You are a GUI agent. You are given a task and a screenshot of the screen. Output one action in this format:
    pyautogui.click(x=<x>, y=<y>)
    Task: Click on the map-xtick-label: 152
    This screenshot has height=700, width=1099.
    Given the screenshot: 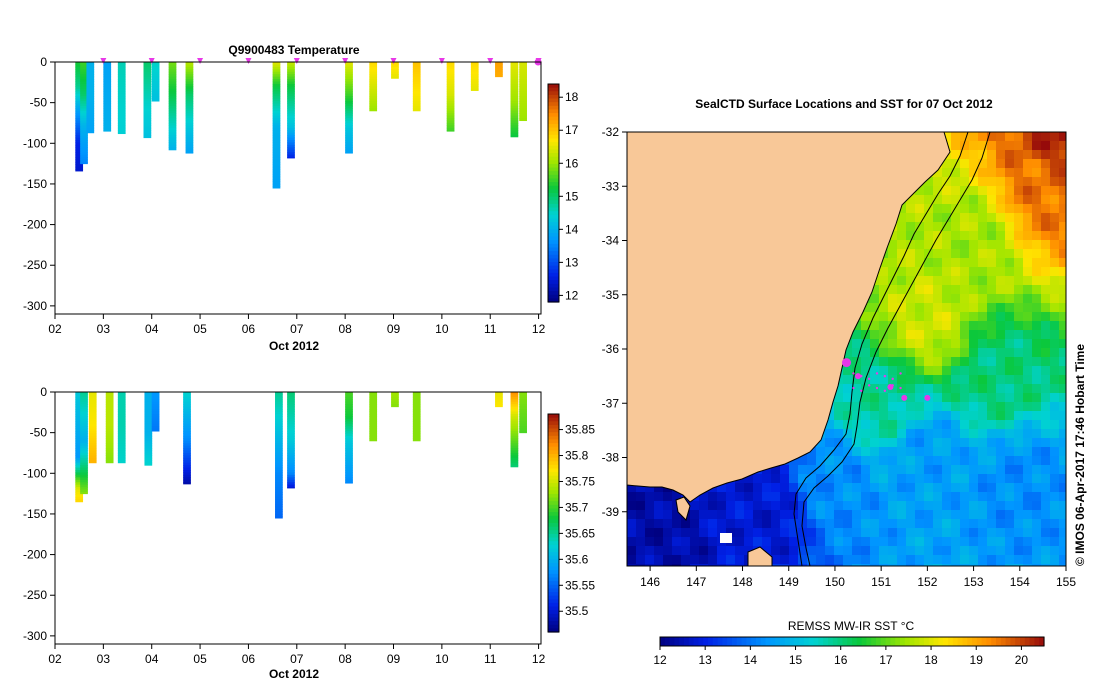 What is the action you would take?
    pyautogui.click(x=927, y=582)
    